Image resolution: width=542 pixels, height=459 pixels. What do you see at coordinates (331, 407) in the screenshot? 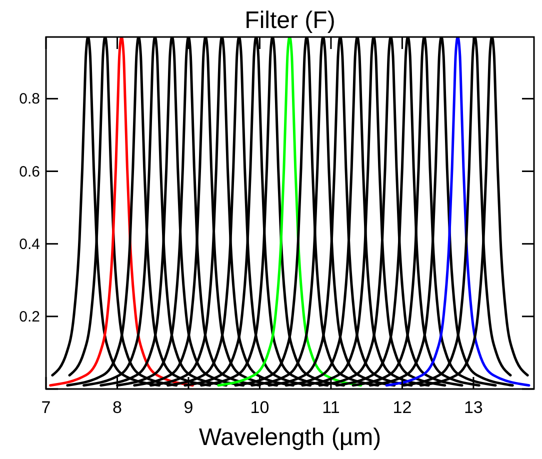
I see `x-tick-label: 11` at bounding box center [331, 407].